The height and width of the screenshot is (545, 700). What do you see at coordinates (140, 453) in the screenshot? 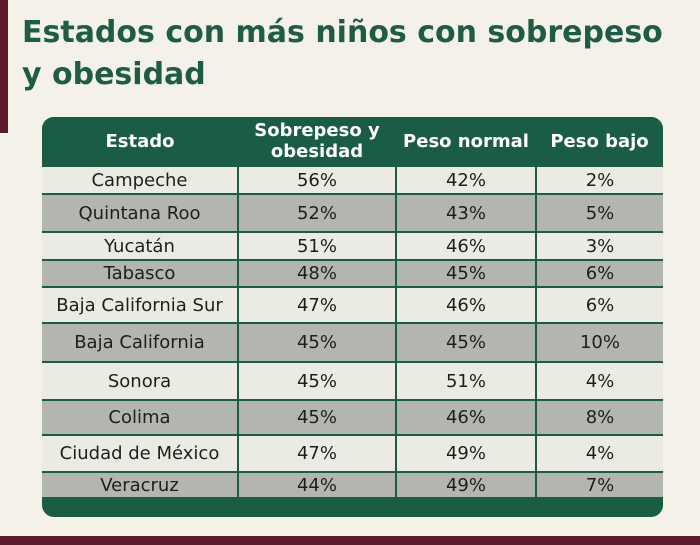
I see `cell-estado: Ciudad de México` at bounding box center [140, 453].